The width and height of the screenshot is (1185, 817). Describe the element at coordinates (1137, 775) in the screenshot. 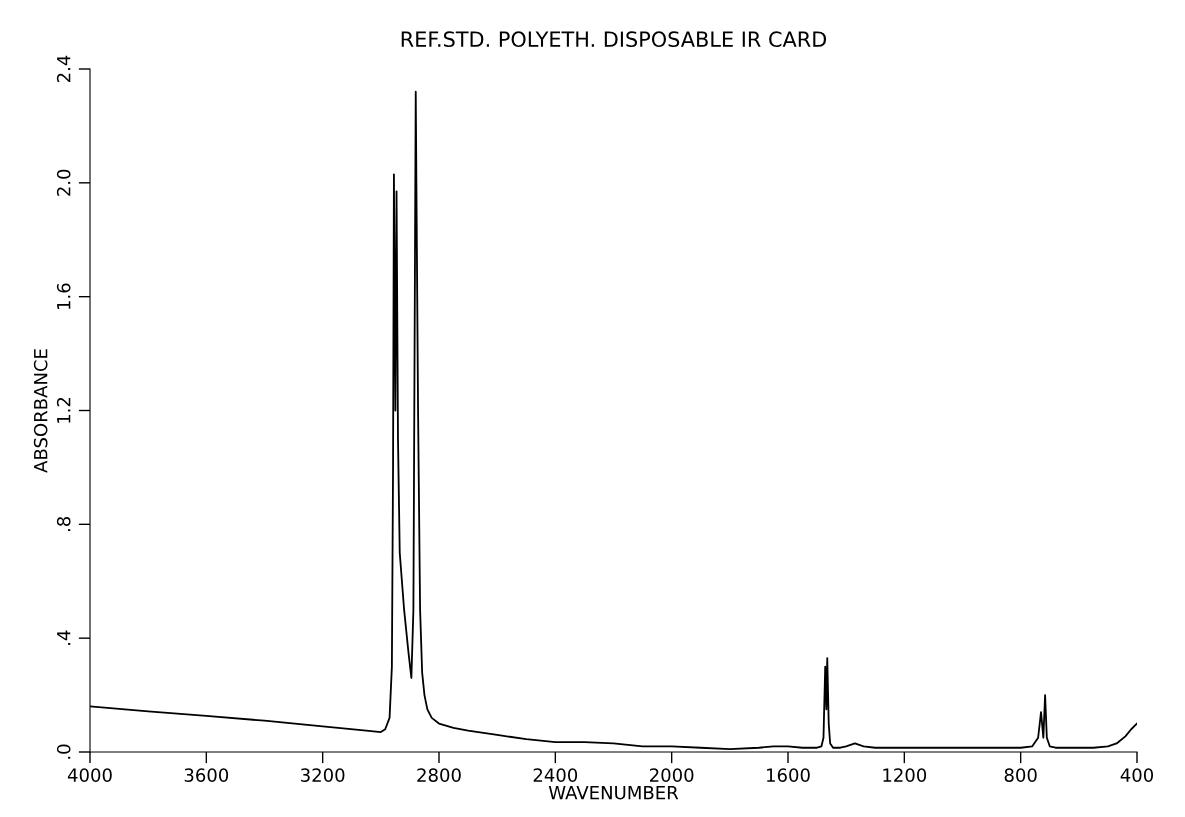

I see `x-tick-label: 400` at that location.